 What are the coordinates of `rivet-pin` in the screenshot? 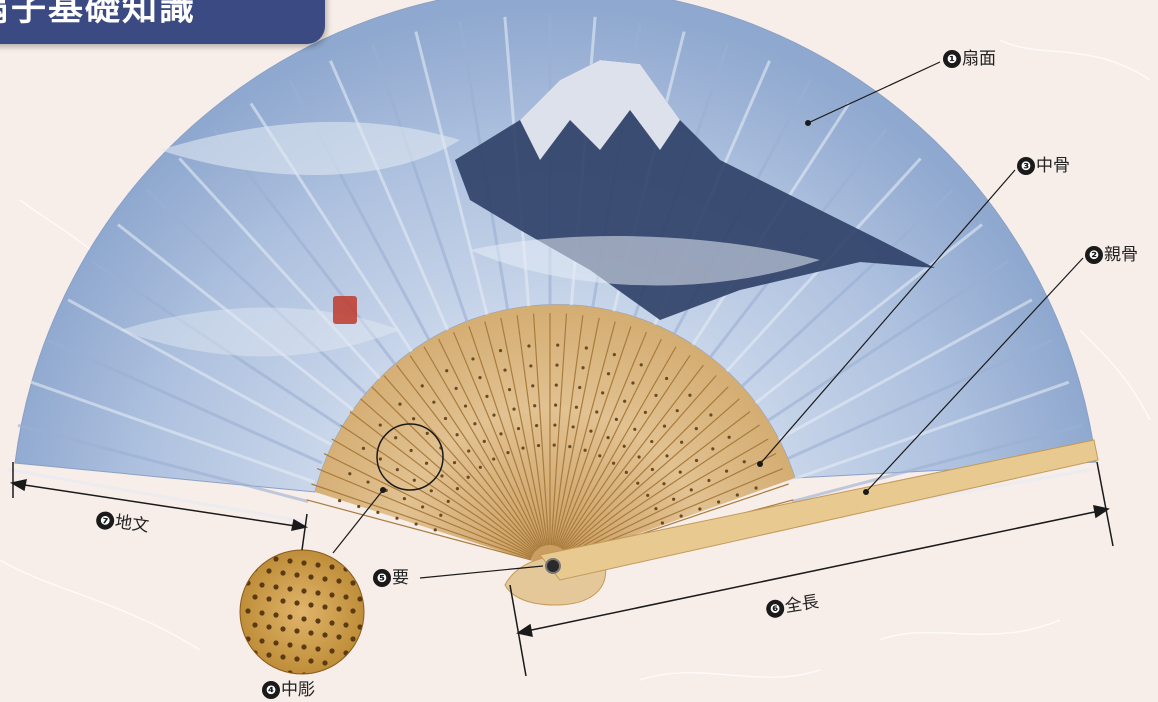 It's located at (553, 566).